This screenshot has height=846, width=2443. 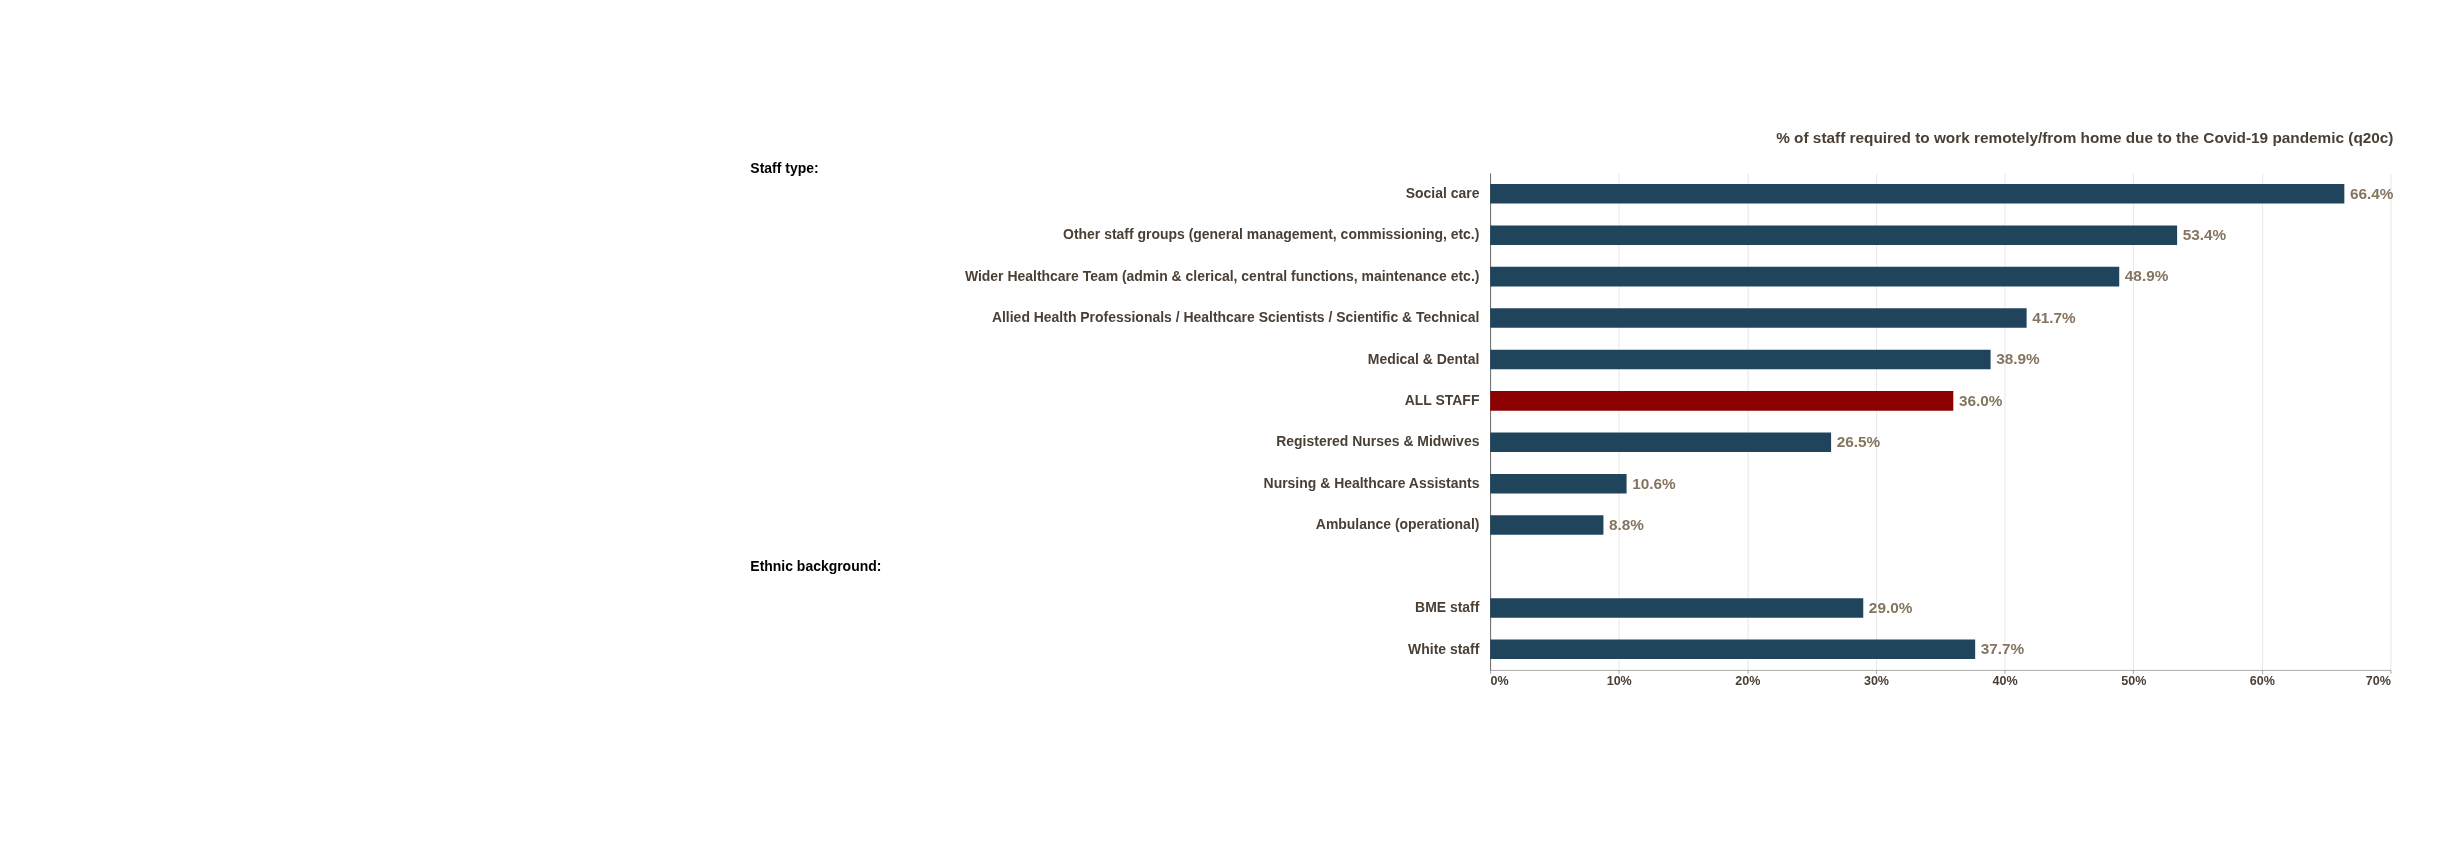 I want to click on y-tick-label: Registered Nurses & Midwives, so click(x=1378, y=441).